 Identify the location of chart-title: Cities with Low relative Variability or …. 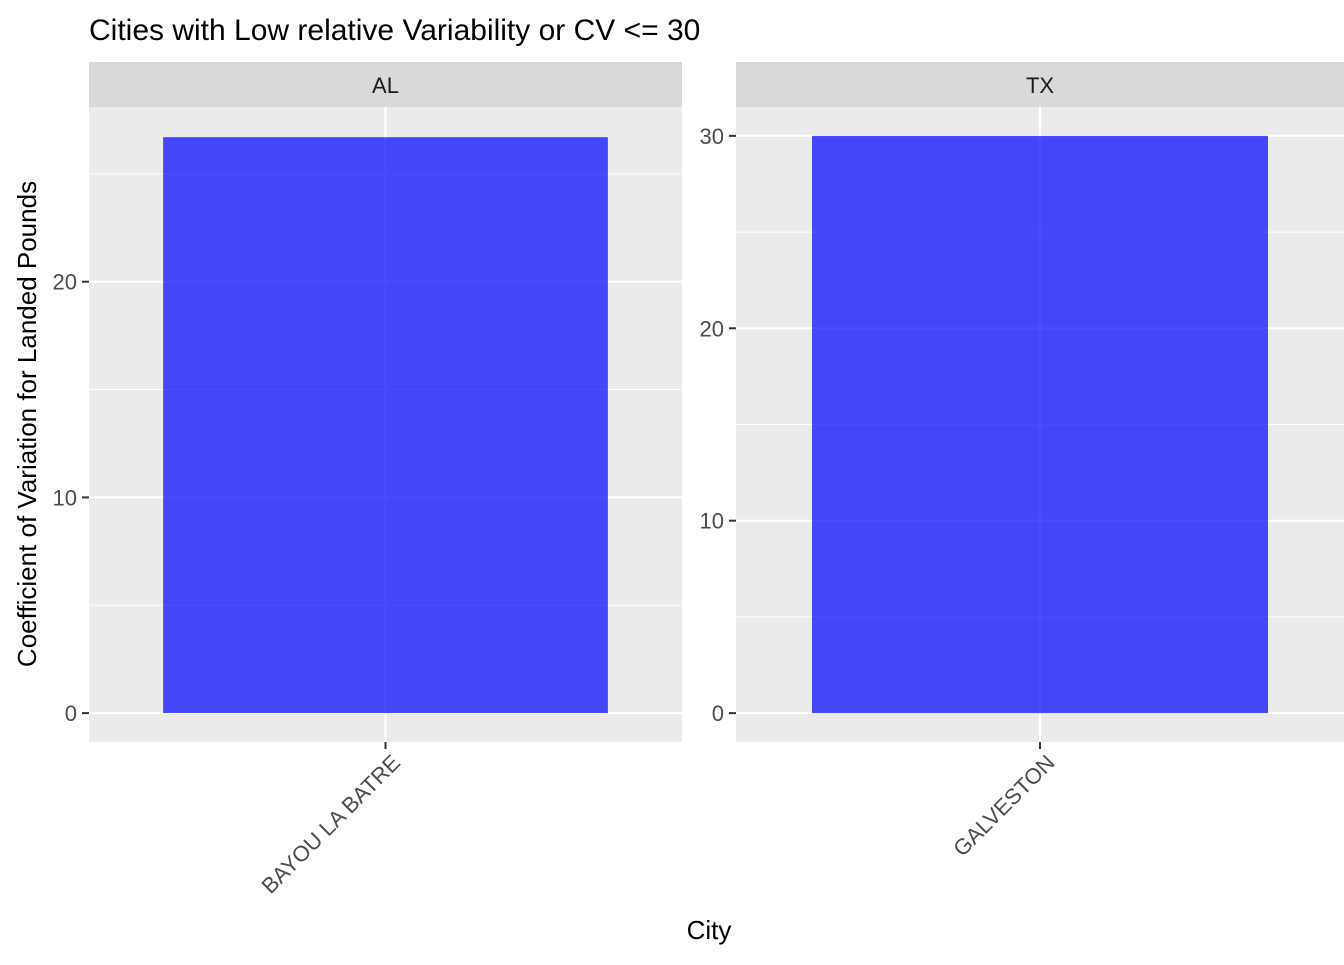
(394, 30).